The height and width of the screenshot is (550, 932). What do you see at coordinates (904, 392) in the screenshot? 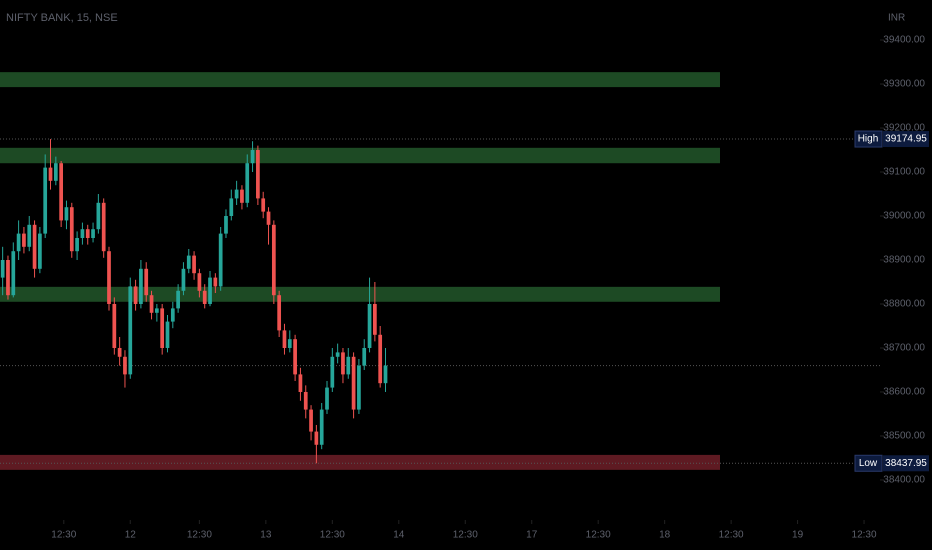
I see `y-tick-label: 38600.00` at bounding box center [904, 392].